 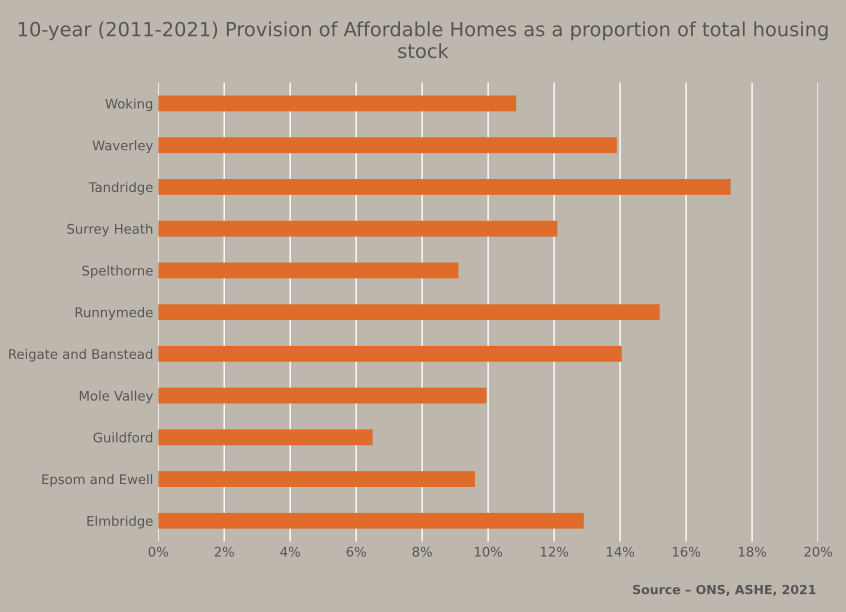 What do you see at coordinates (488, 551) in the screenshot?
I see `x-tick-label: 10%` at bounding box center [488, 551].